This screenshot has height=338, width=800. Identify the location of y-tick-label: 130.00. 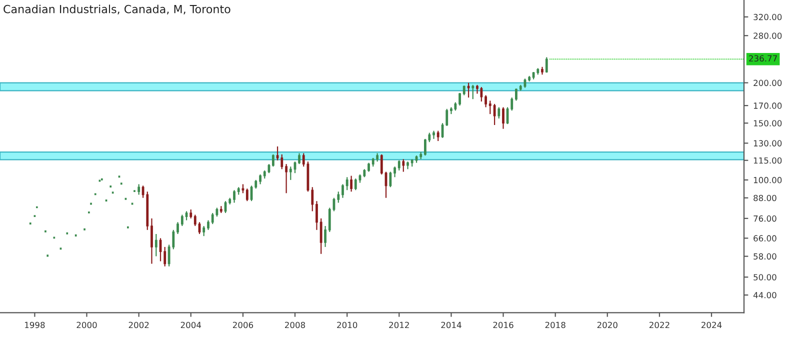
(768, 143).